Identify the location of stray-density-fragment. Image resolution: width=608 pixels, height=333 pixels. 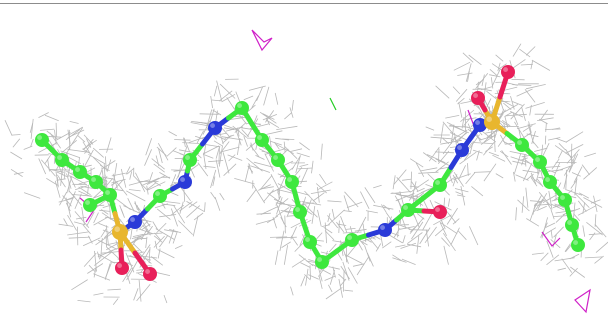
(471, 118).